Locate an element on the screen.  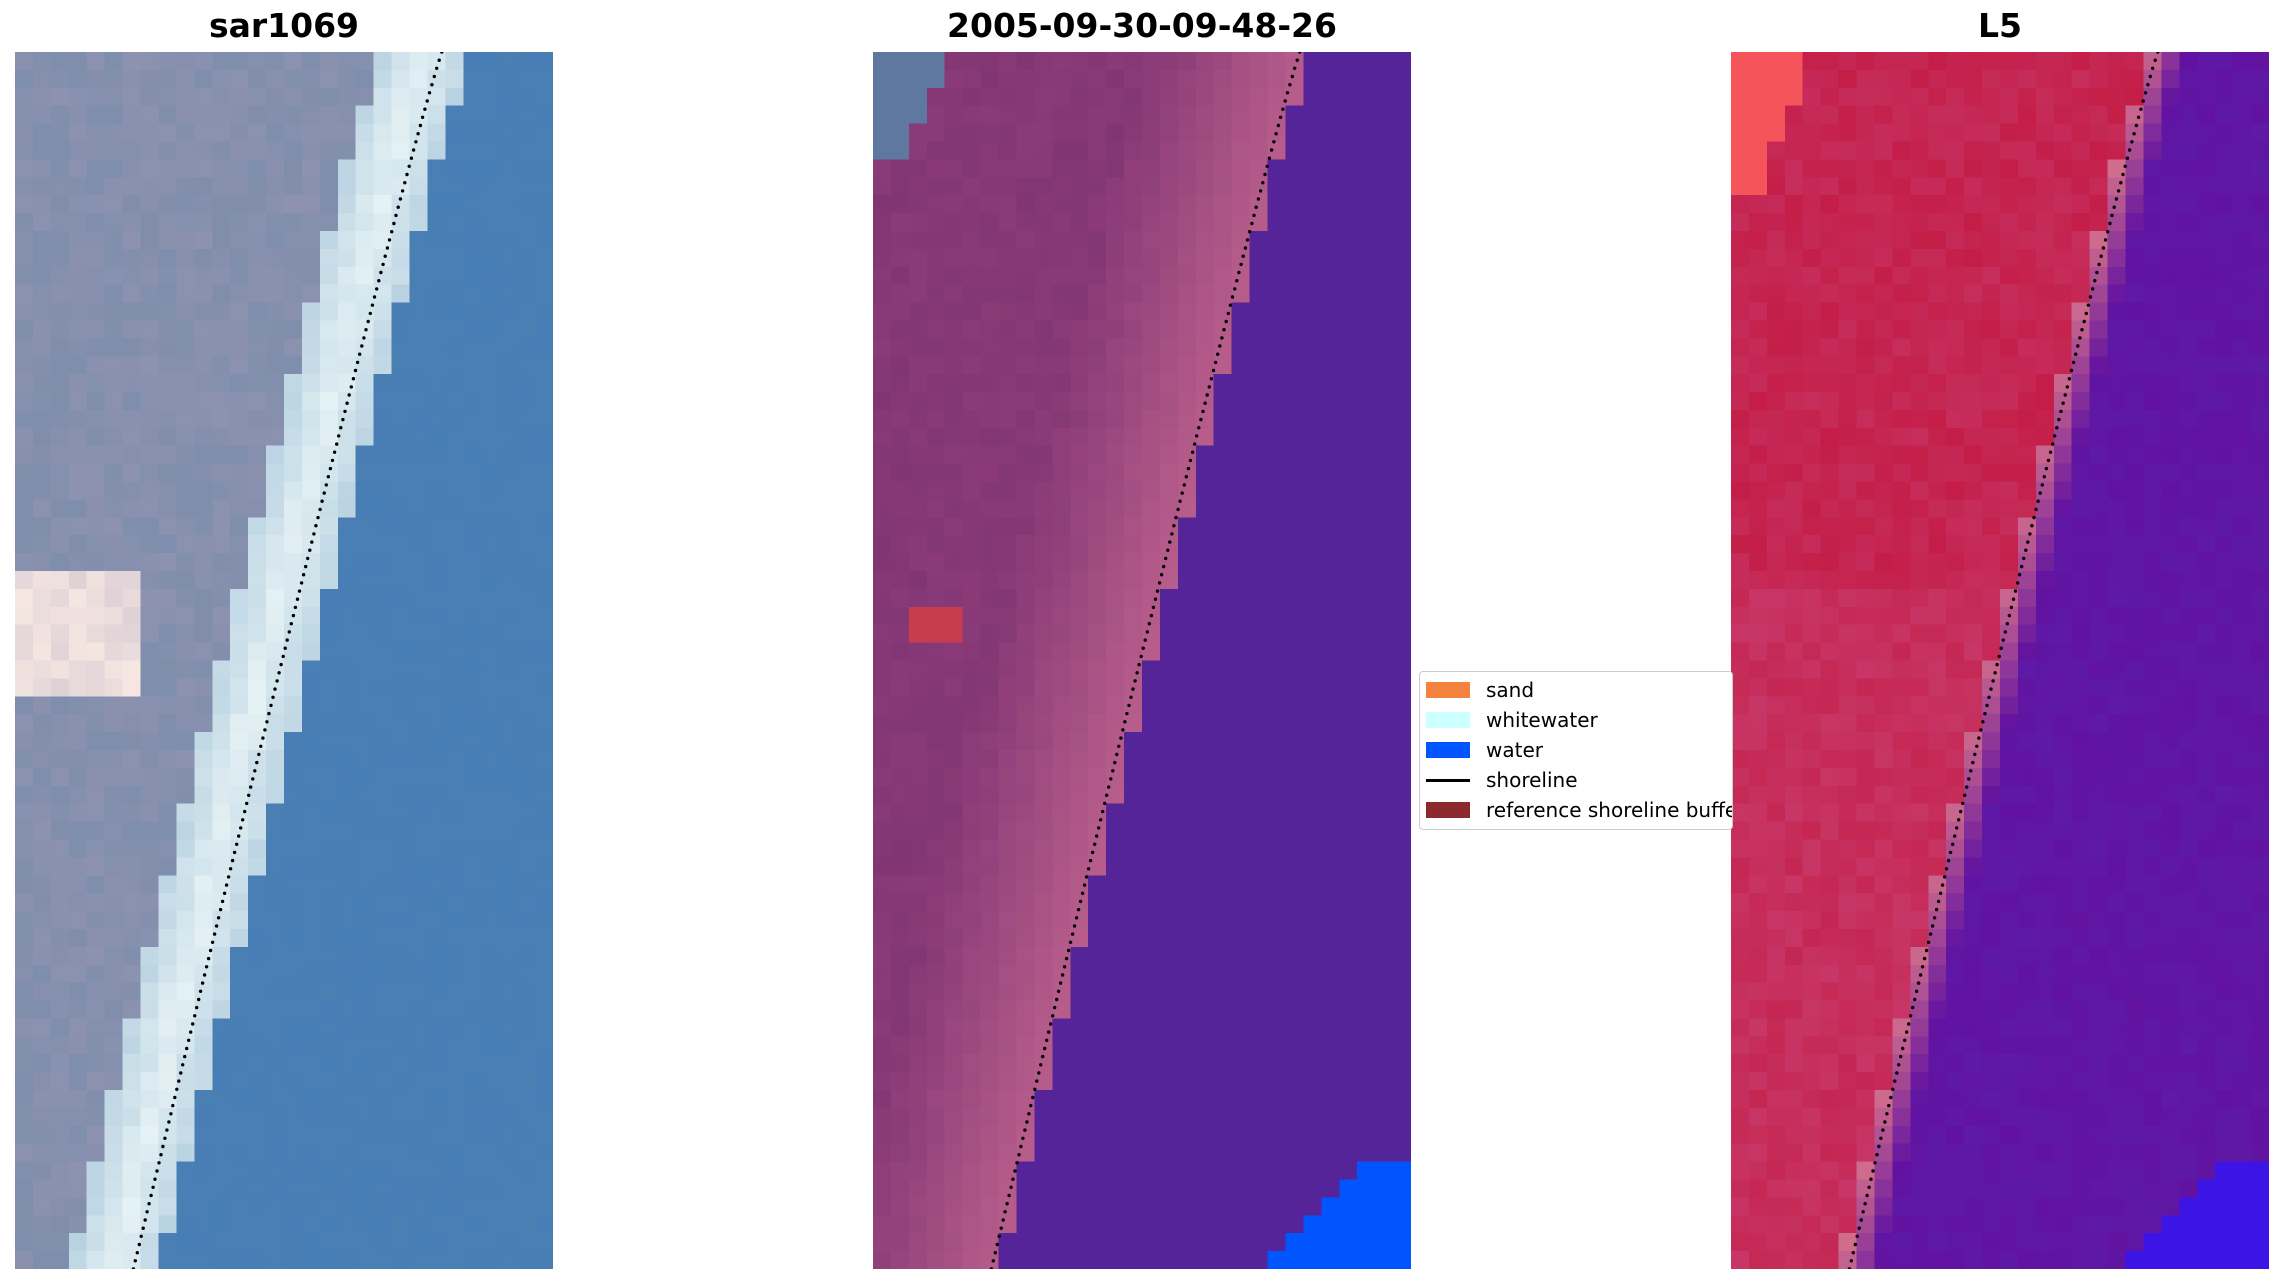
panel-title-sar: sar1069 is located at coordinates (284, 25).